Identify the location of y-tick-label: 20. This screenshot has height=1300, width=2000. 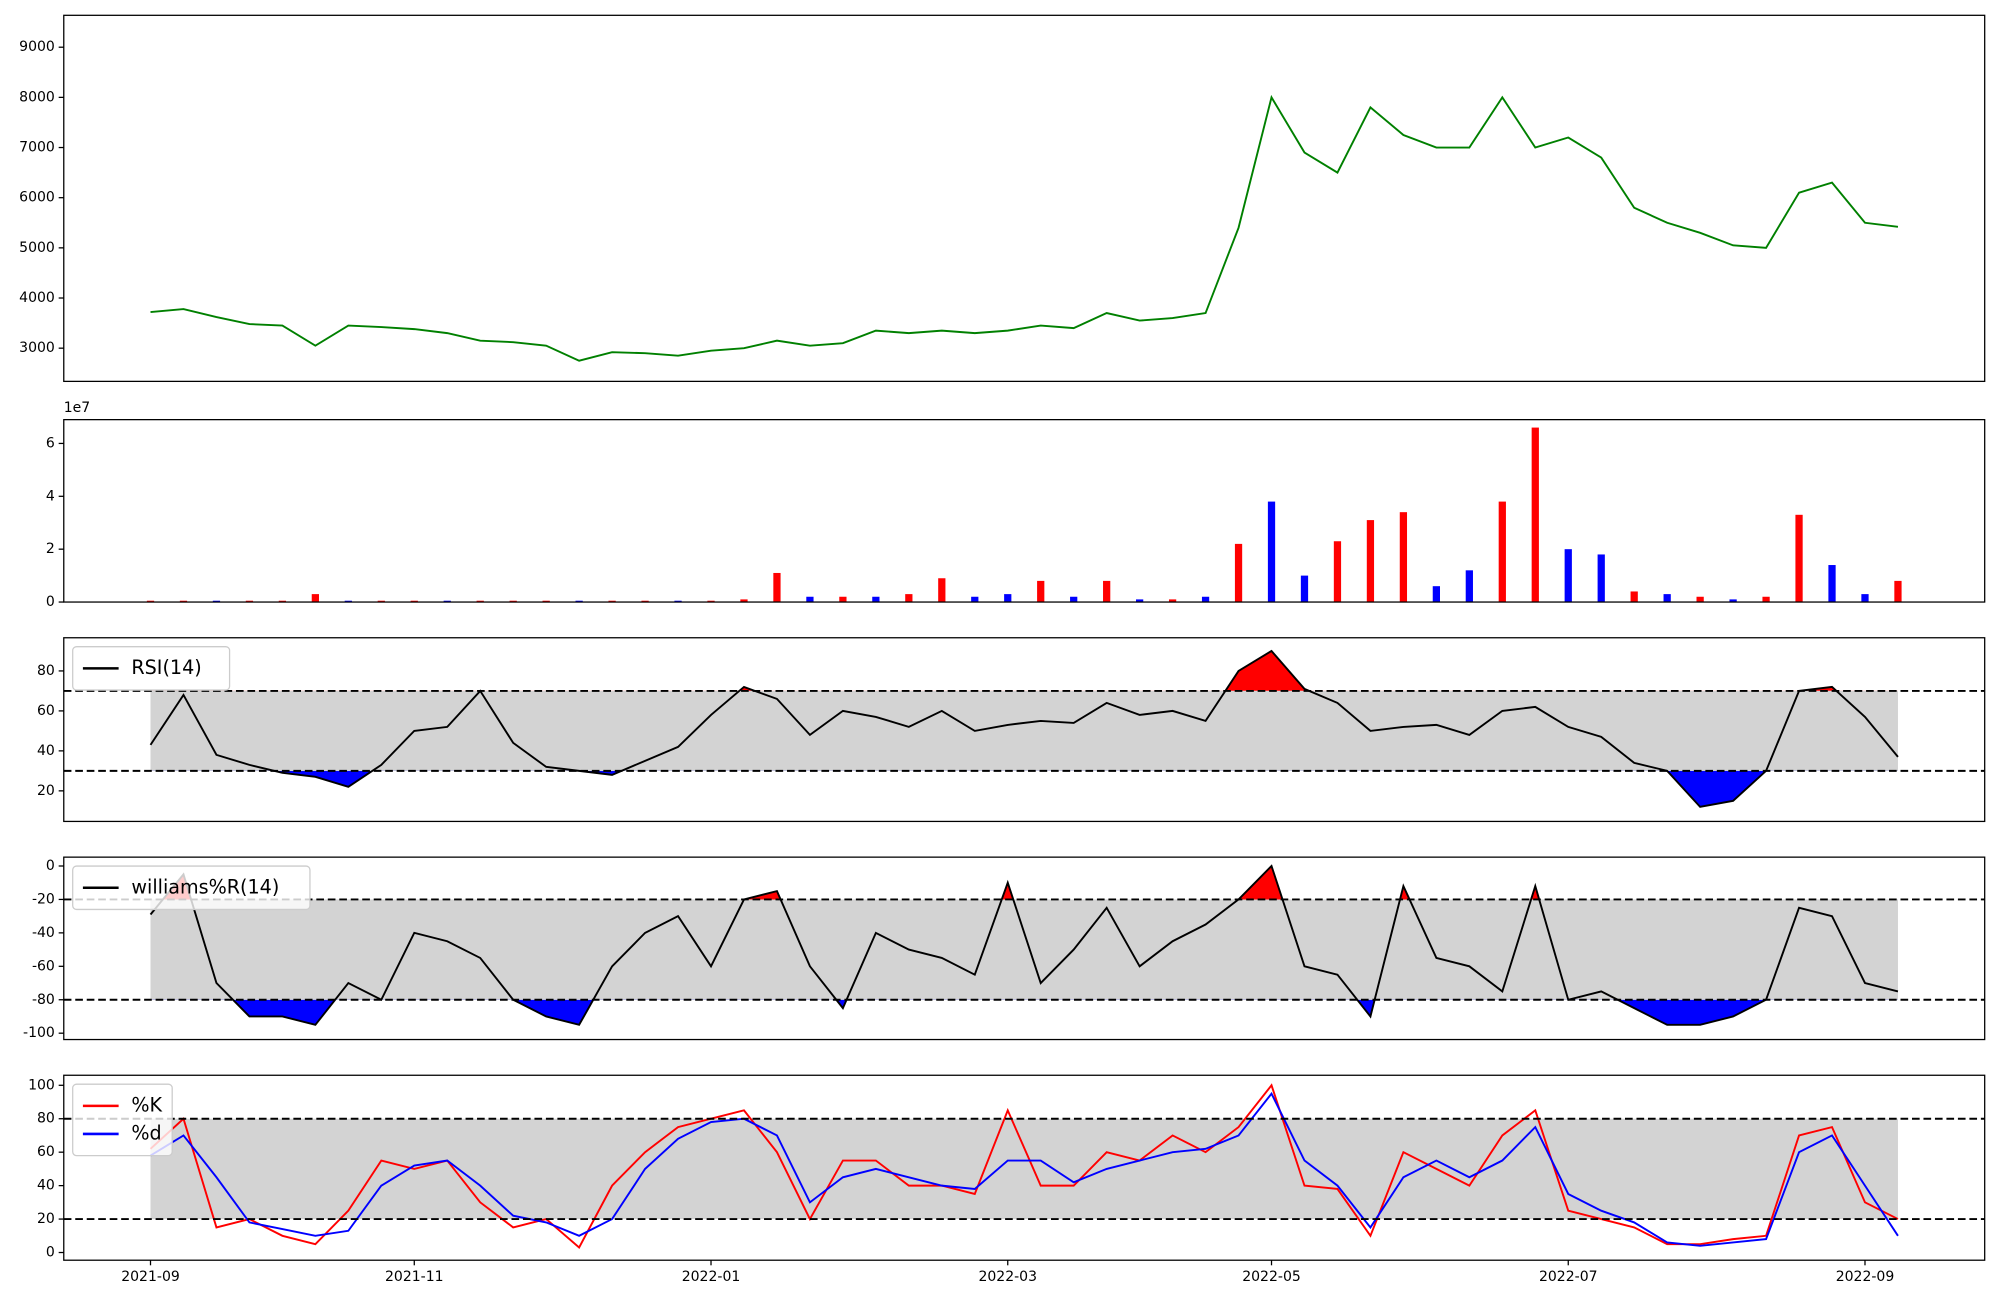
(46, 791).